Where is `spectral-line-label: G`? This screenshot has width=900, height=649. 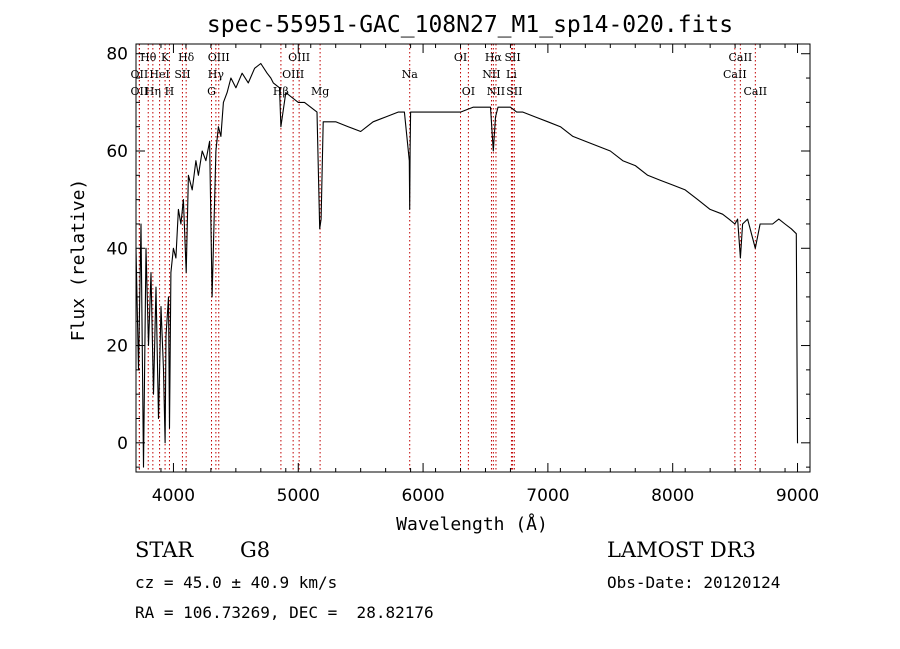 spectral-line-label: G is located at coordinates (211, 91).